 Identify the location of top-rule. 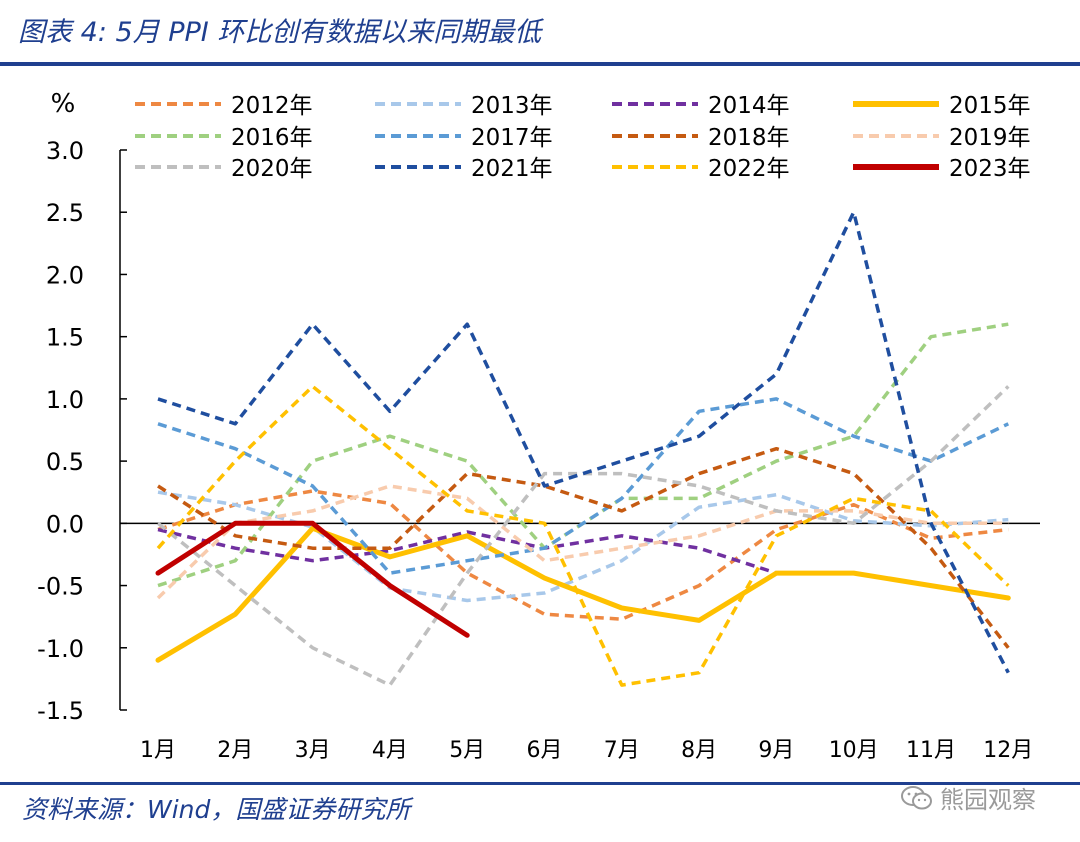
(540, 64).